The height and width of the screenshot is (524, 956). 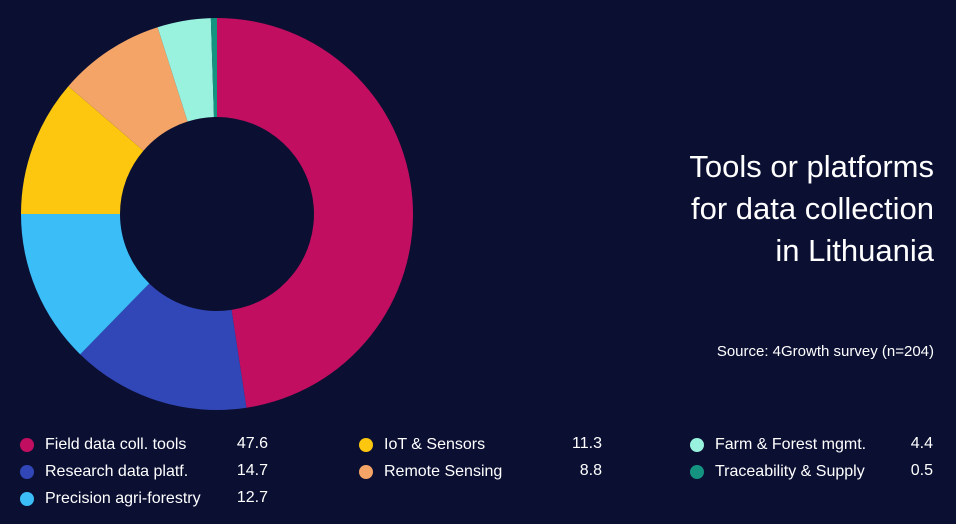 I want to click on legend-value: 47.6, so click(x=252, y=443).